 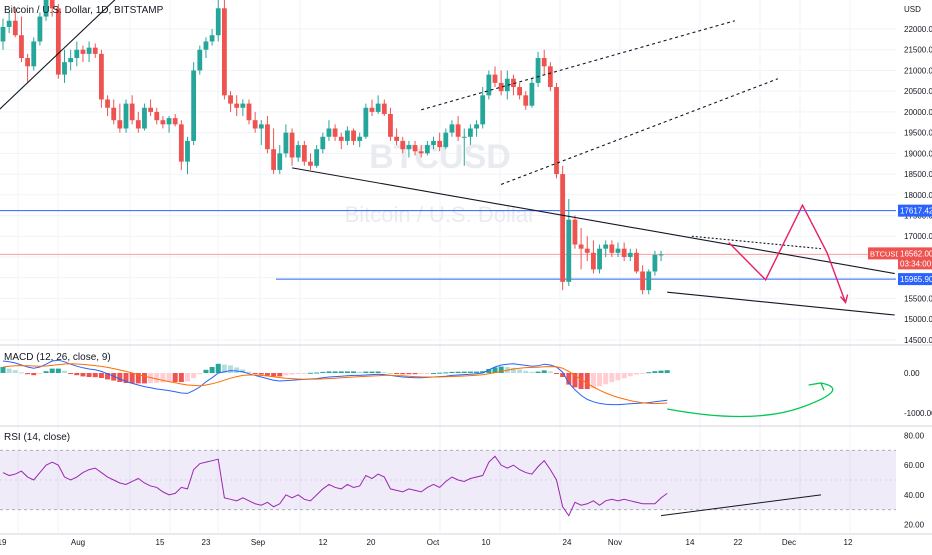 What do you see at coordinates (639, 132) in the screenshot?
I see `channel-lower-dashed` at bounding box center [639, 132].